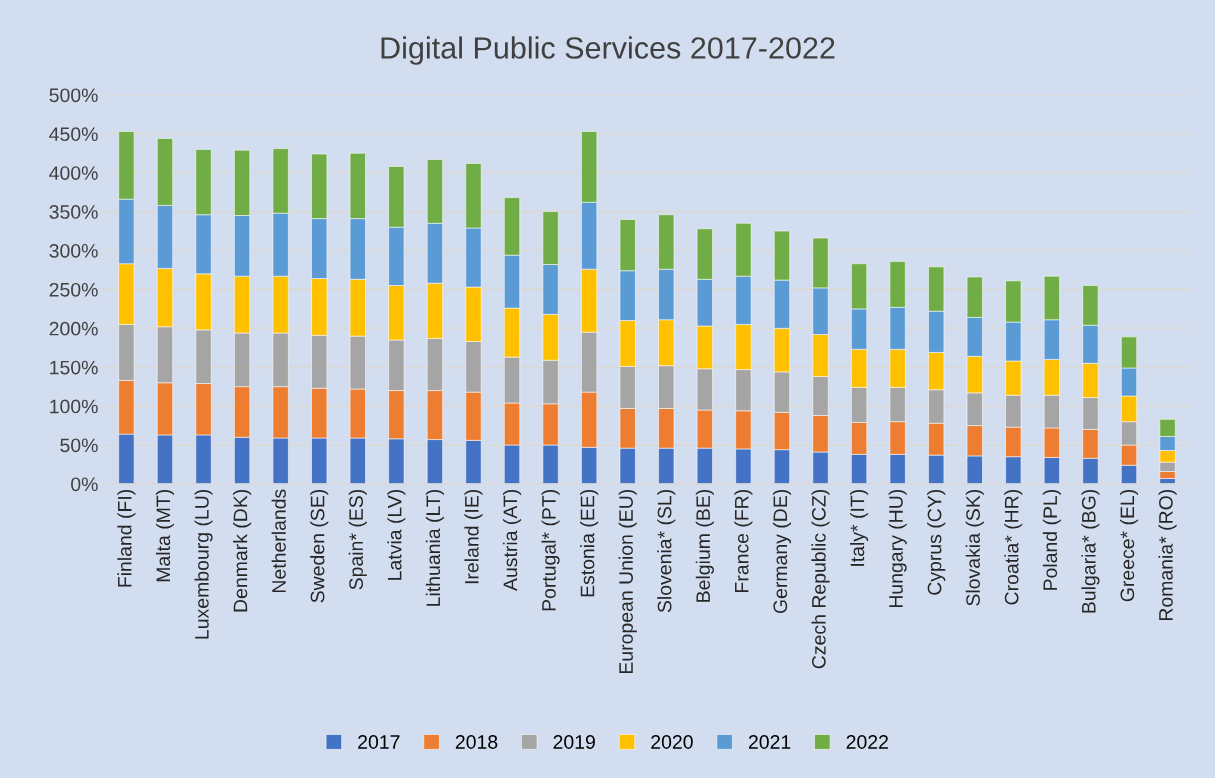 Image resolution: width=1215 pixels, height=778 pixels. I want to click on x-tick-label: Italy* (IT), so click(859, 527).